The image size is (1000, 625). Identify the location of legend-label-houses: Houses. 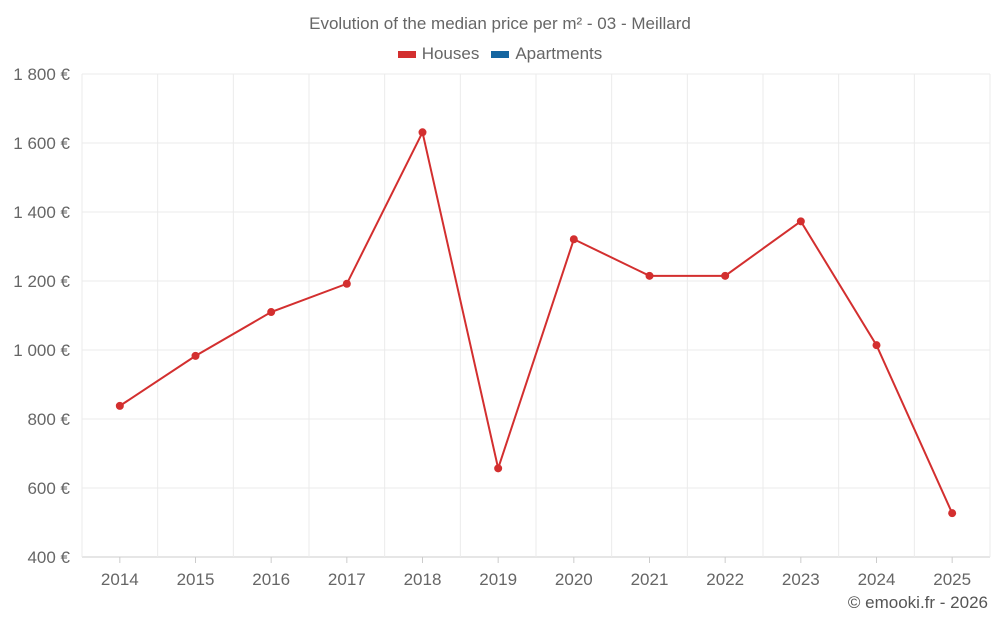
(450, 53).